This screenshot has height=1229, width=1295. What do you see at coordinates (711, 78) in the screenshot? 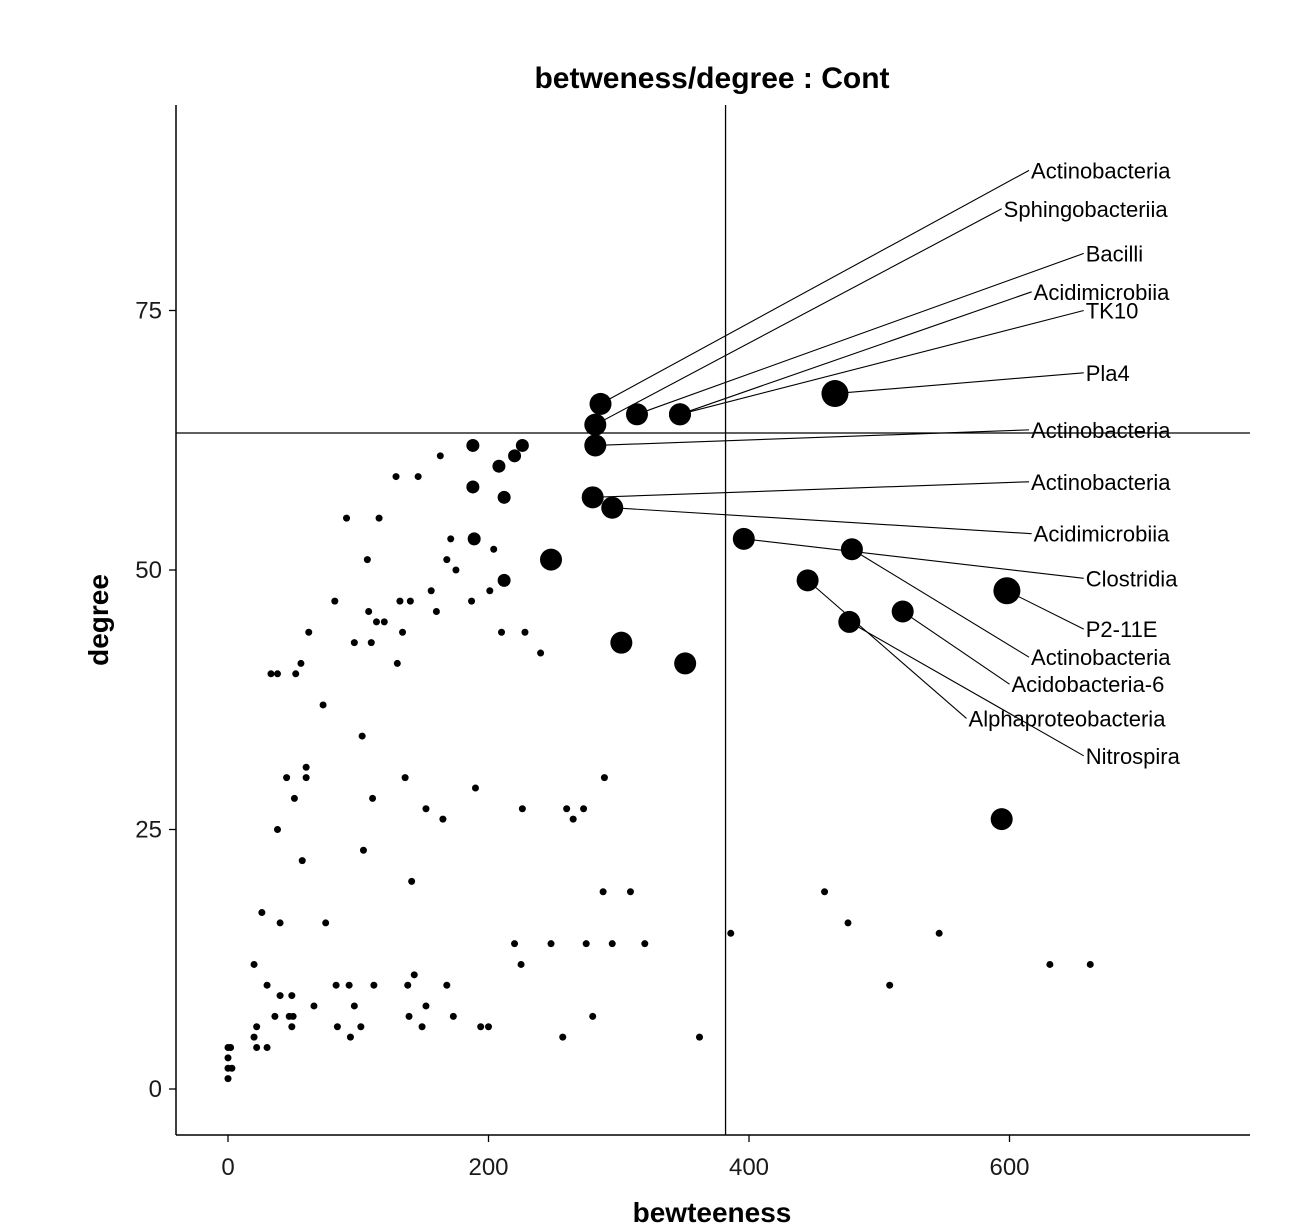
I see `chart-title: betweness/degree : Cont` at bounding box center [711, 78].